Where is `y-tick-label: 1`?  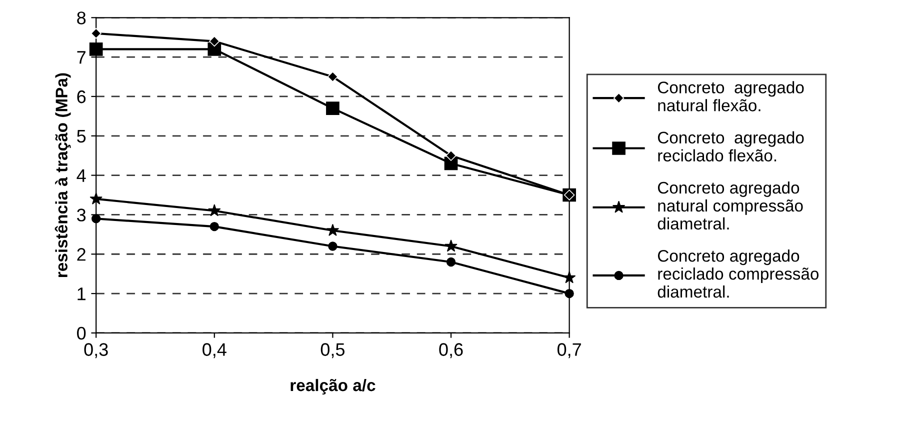 y-tick-label: 1 is located at coordinates (82, 294).